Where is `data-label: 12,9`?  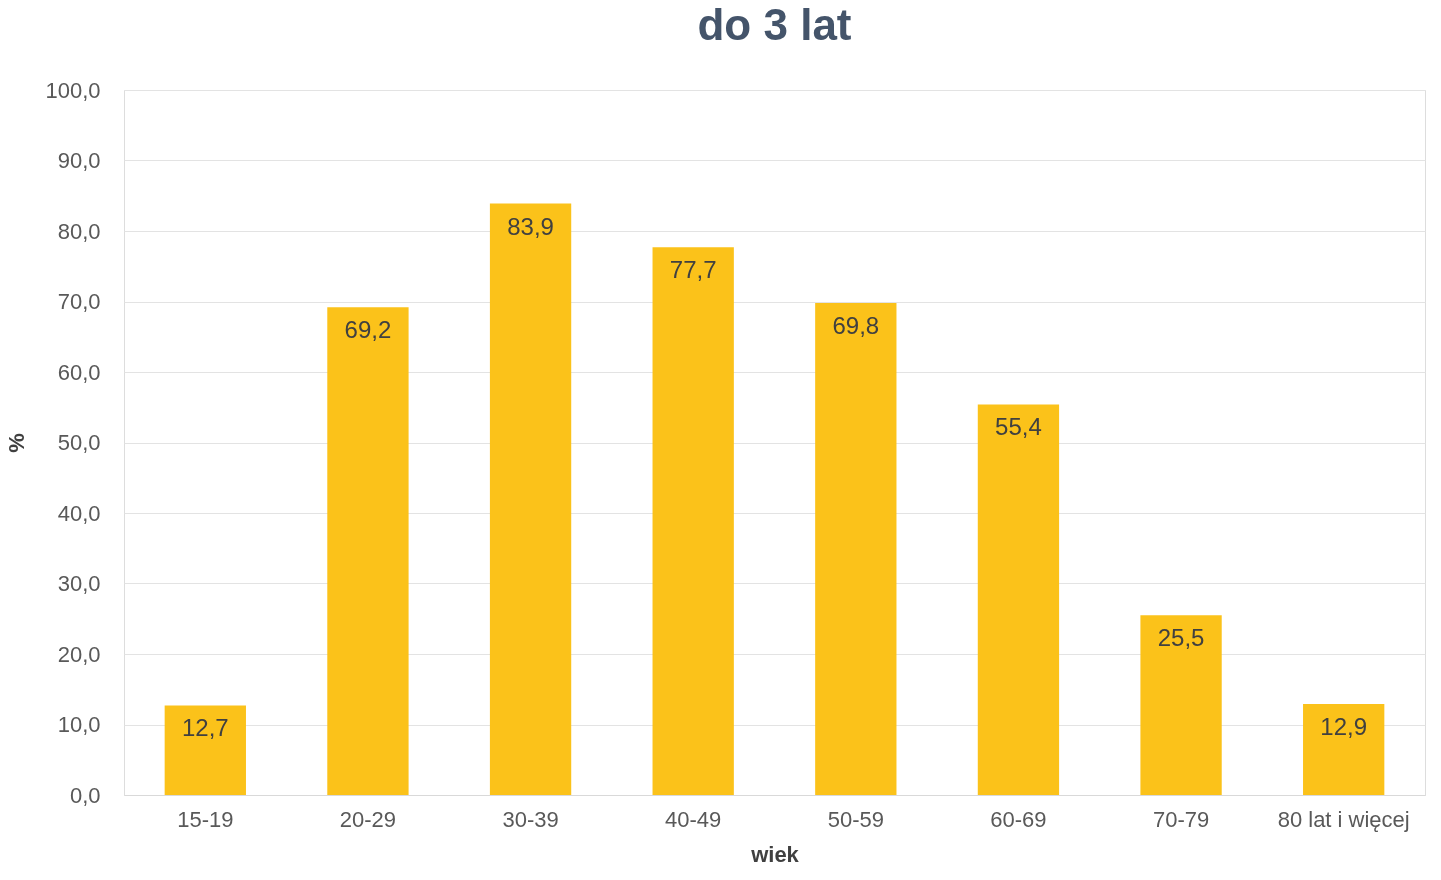 data-label: 12,9 is located at coordinates (1344, 727).